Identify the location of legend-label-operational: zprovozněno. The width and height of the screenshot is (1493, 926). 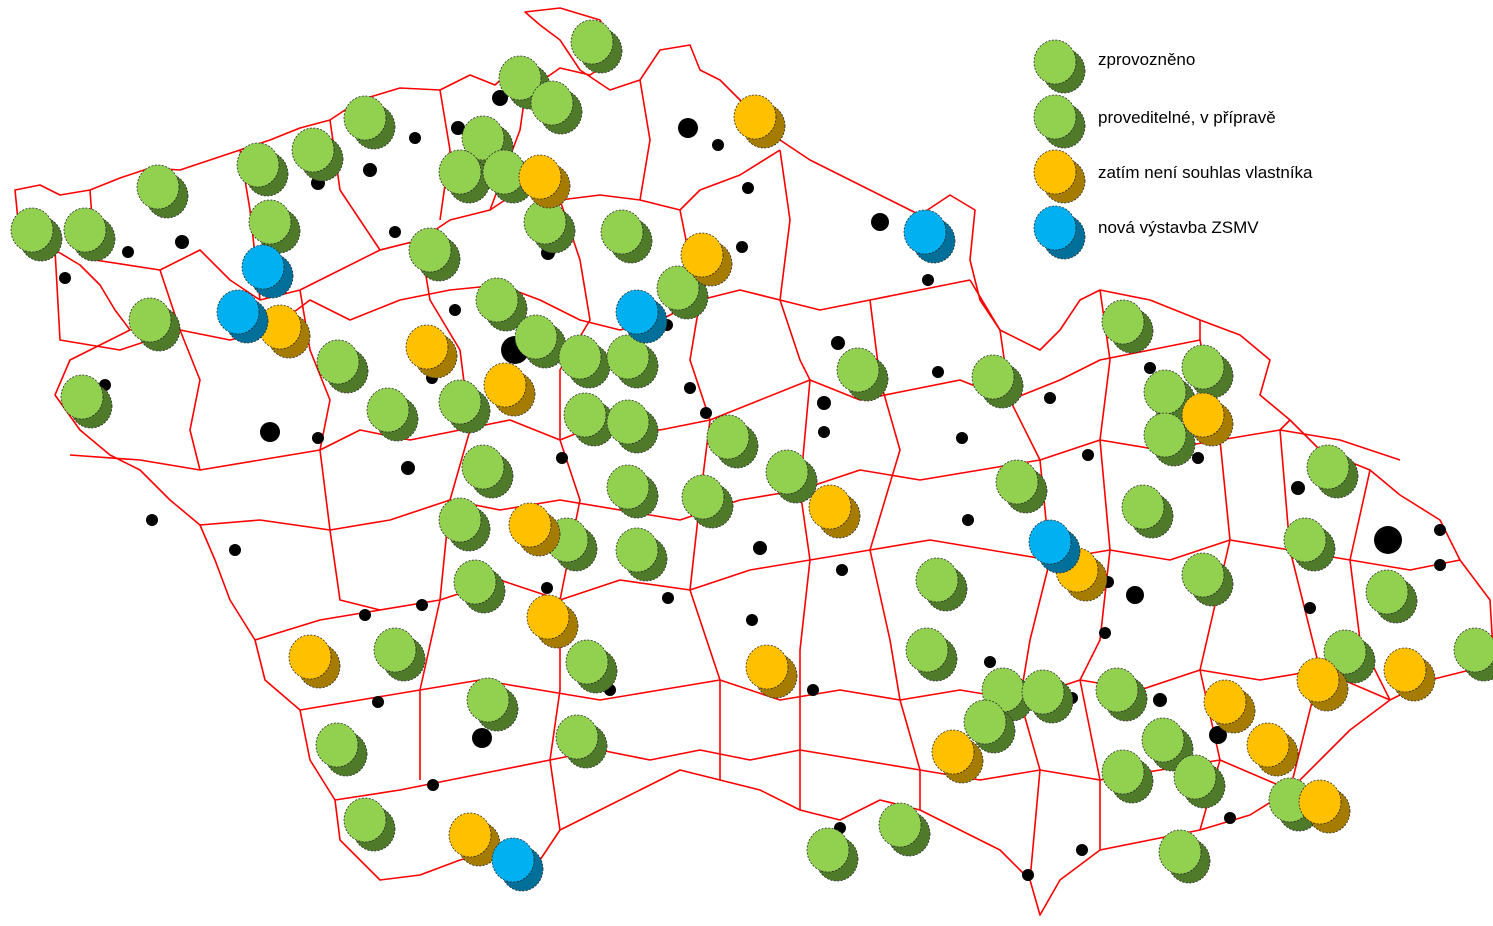
(1147, 59).